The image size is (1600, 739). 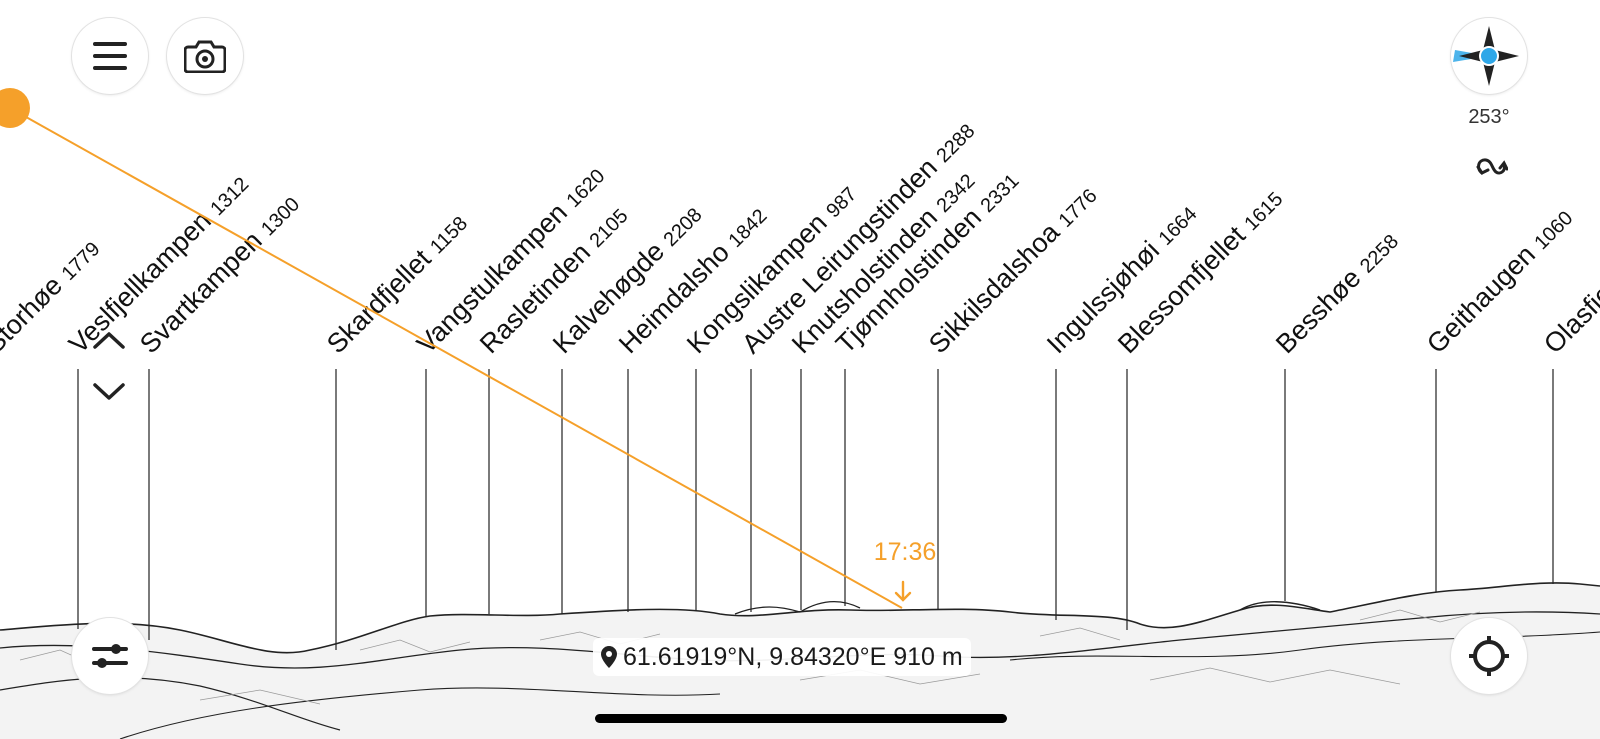 I want to click on peak-elevation: 2258, so click(x=1379, y=254).